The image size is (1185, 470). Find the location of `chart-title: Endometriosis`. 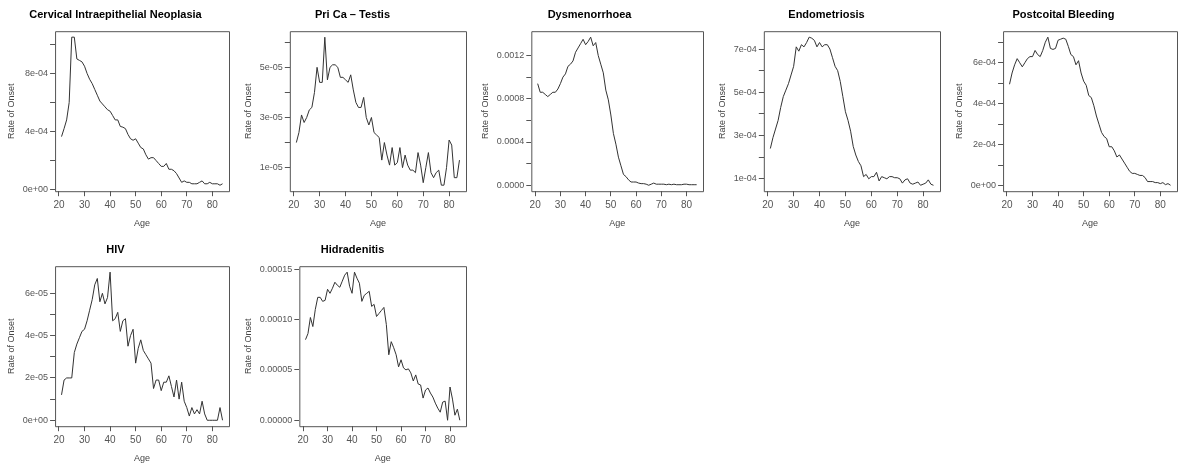

chart-title: Endometriosis is located at coordinates (826, 13).